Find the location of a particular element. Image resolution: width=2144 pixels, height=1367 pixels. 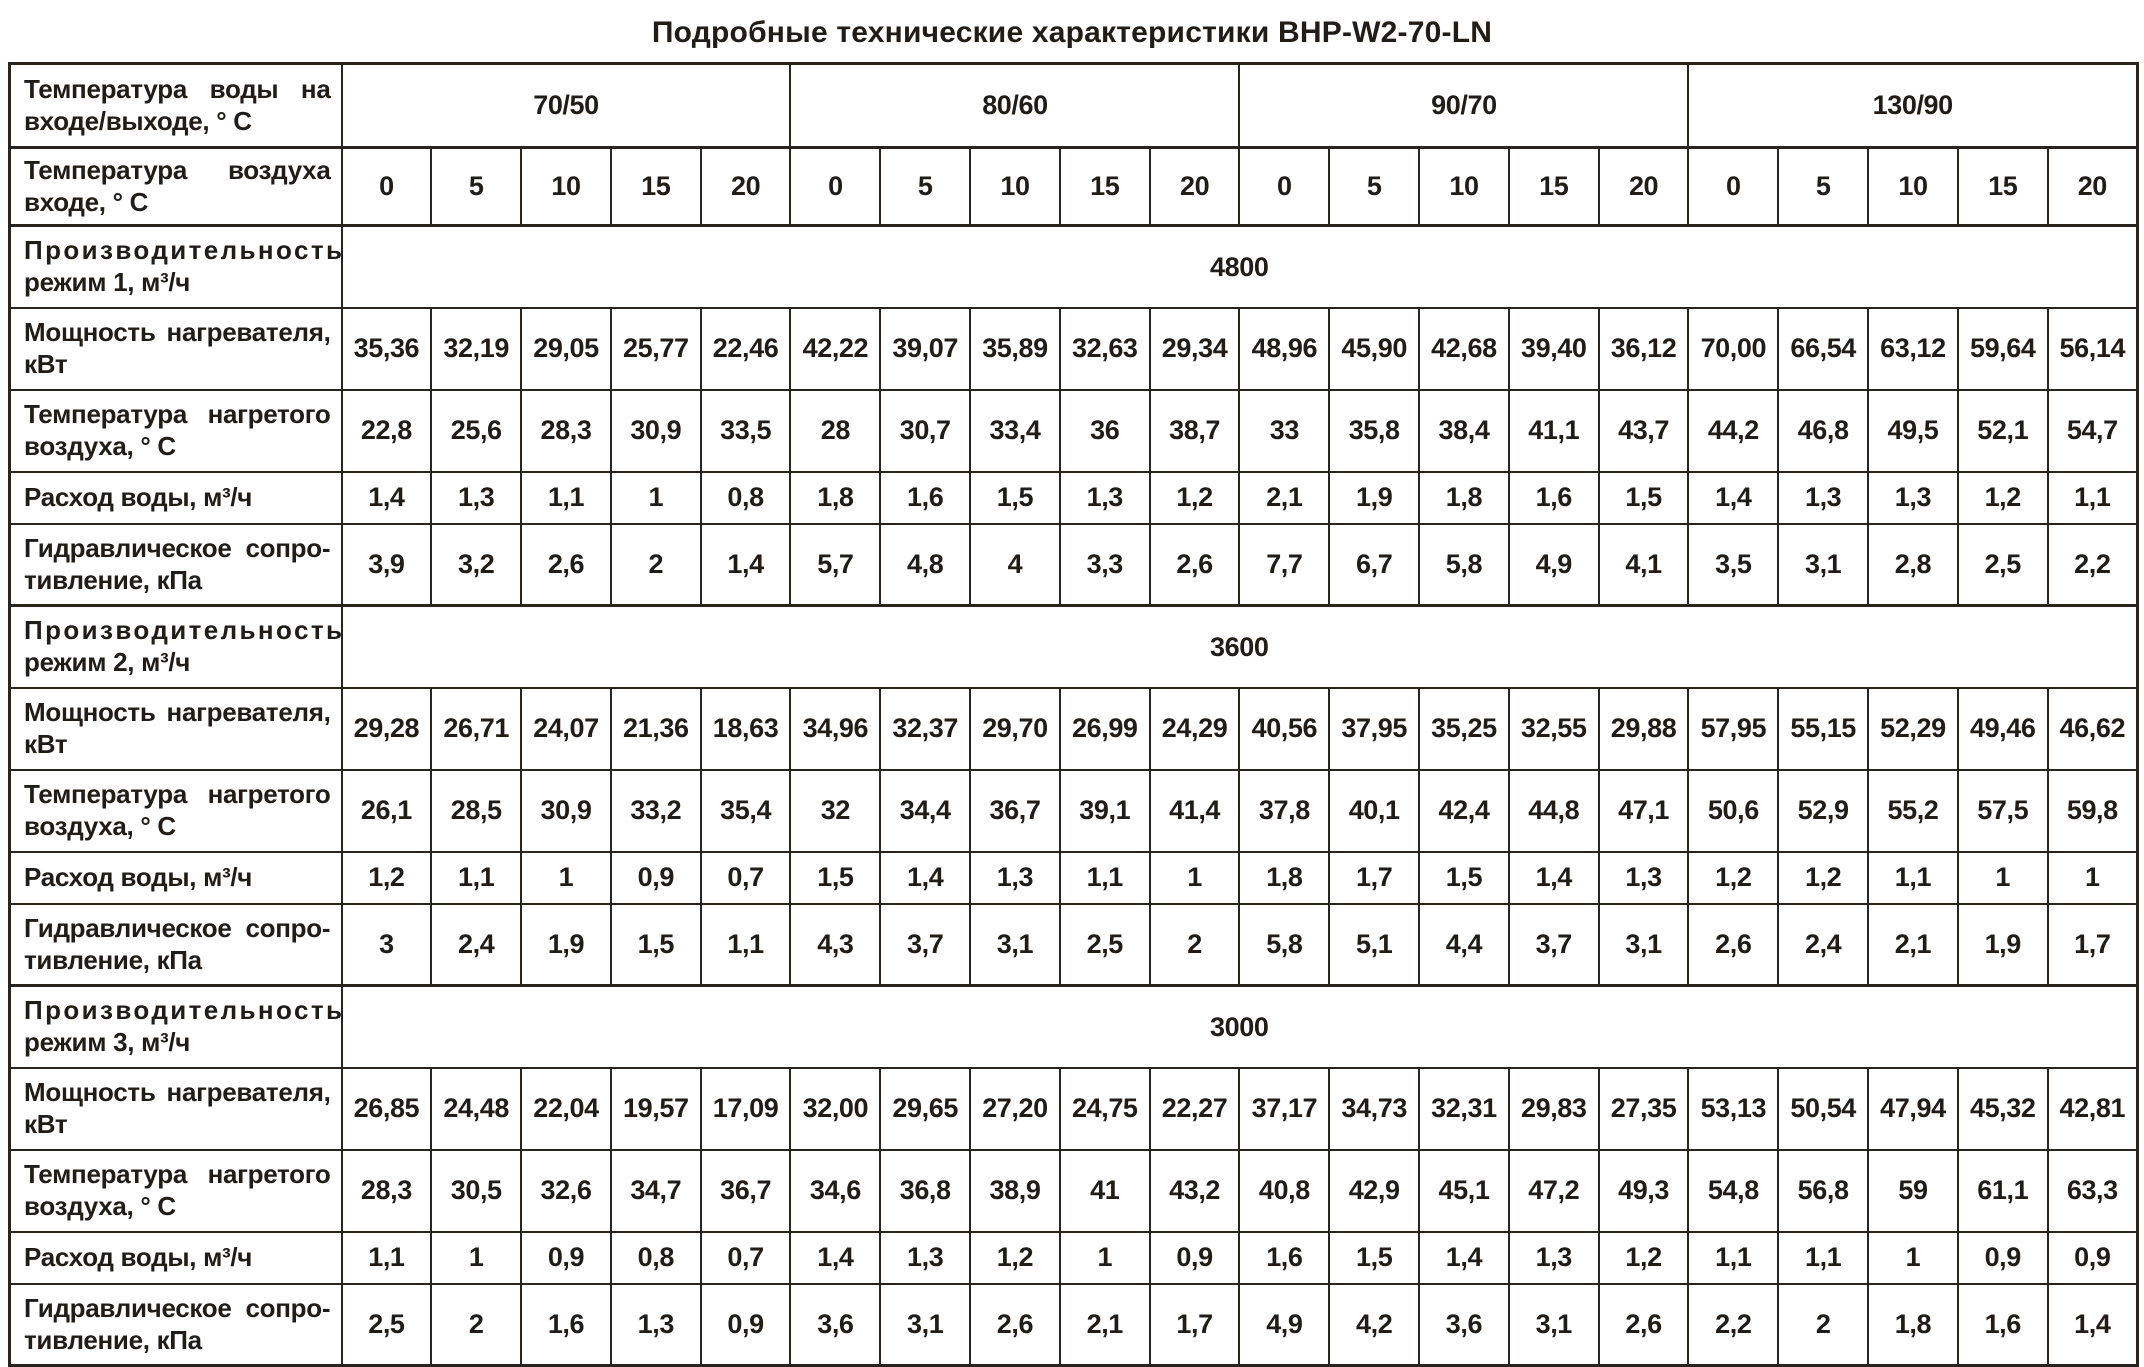

heated-air-temp-value: 32,6 is located at coordinates (566, 1190).